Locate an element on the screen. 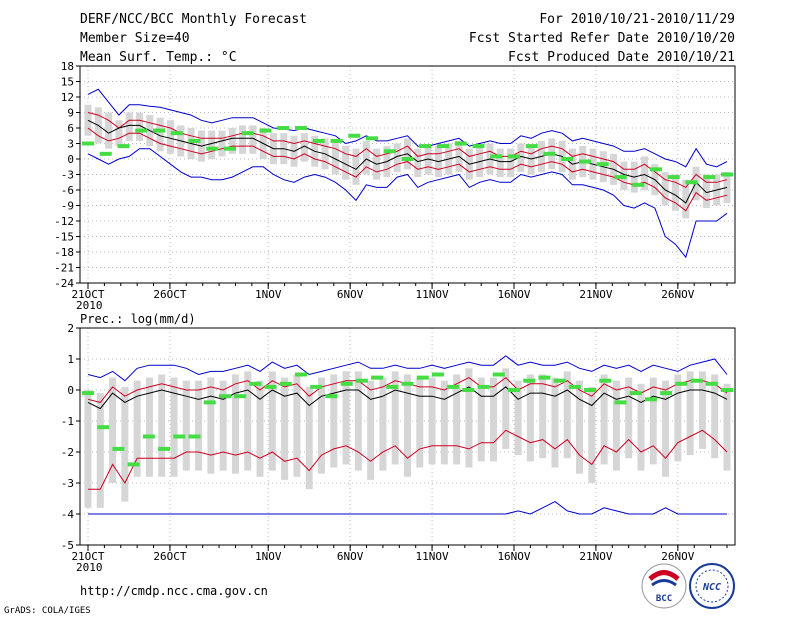 The width and height of the screenshot is (800, 618). prec-xtick-year: 2010 is located at coordinates (89, 567).